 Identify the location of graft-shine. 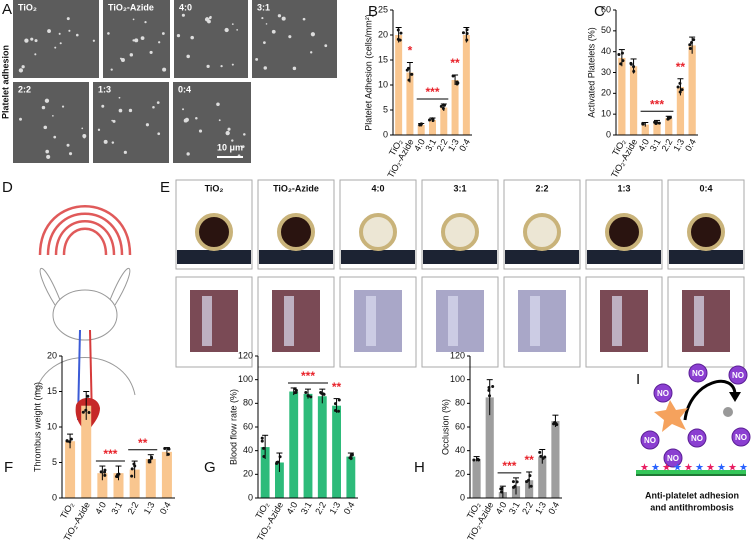
(207, 321).